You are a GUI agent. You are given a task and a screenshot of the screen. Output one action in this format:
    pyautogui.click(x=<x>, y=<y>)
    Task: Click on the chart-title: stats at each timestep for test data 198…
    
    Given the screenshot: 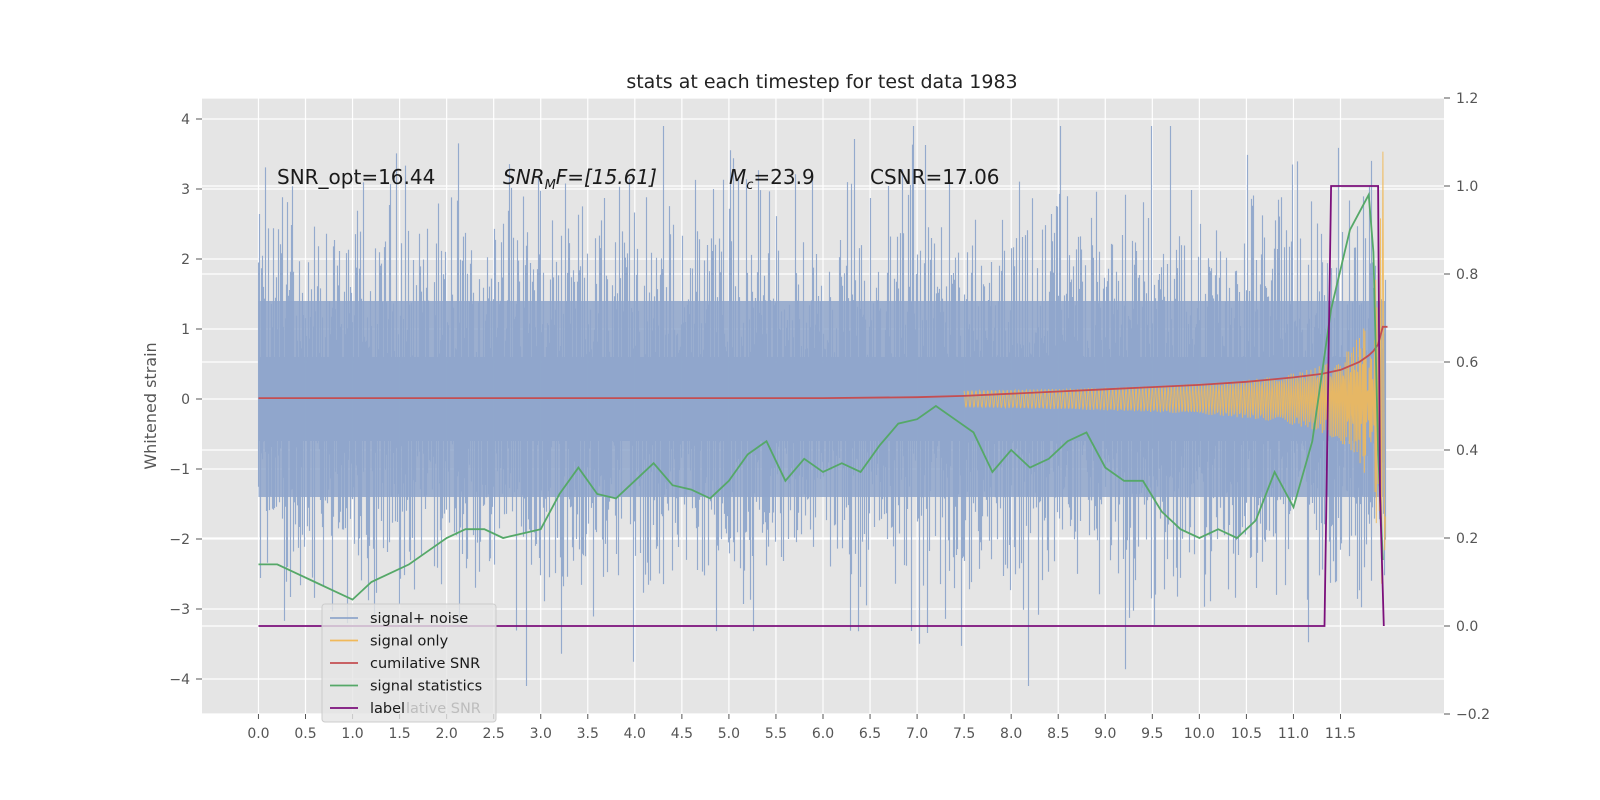 What is the action you would take?
    pyautogui.click(x=821, y=82)
    